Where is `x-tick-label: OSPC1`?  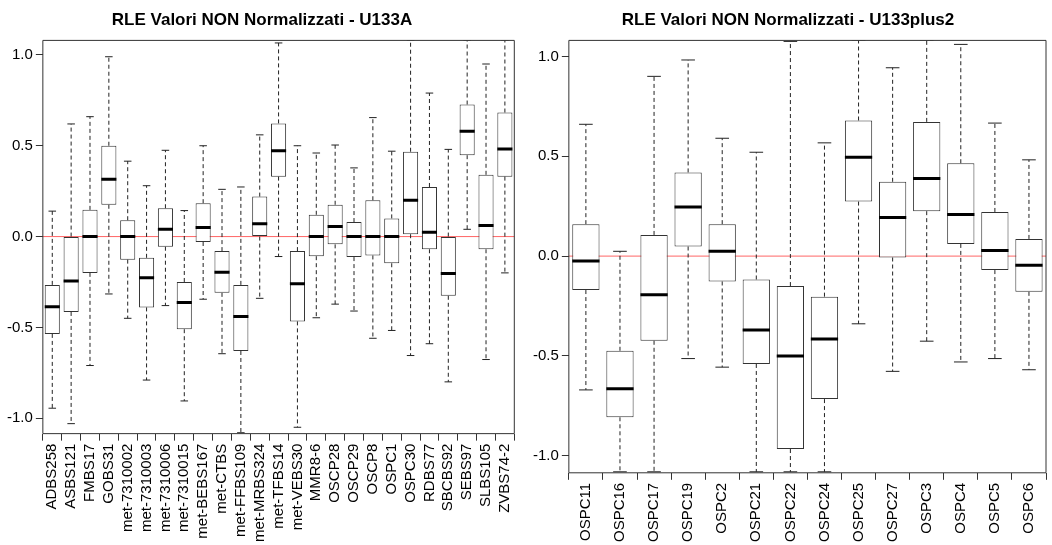 x-tick-label: OSPC1 is located at coordinates (390, 469).